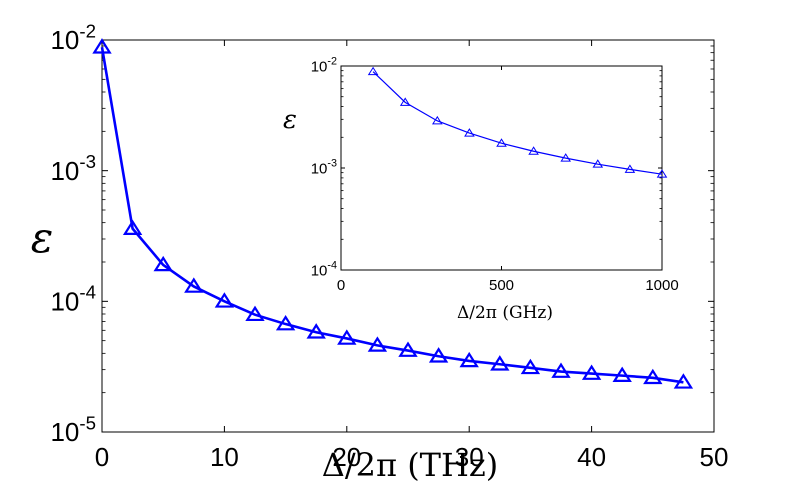 Image resolution: width=789 pixels, height=486 pixels. What do you see at coordinates (224, 457) in the screenshot?
I see `x-tick-label: 10` at bounding box center [224, 457].